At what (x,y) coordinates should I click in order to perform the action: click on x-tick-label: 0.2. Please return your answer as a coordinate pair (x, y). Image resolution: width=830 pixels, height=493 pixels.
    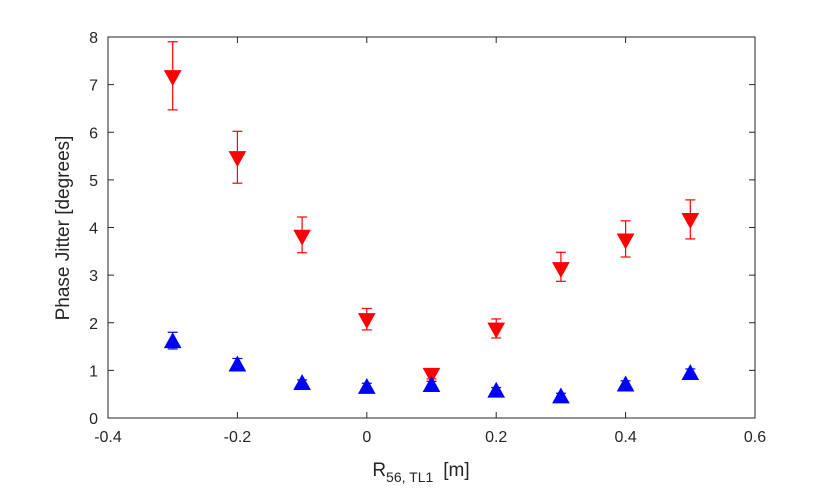
    Looking at the image, I should click on (496, 437).